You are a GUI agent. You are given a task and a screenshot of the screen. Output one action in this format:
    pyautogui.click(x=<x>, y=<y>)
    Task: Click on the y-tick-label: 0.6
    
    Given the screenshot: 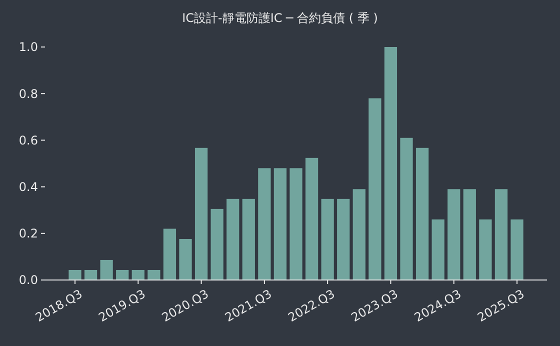 What is the action you would take?
    pyautogui.click(x=28, y=140)
    